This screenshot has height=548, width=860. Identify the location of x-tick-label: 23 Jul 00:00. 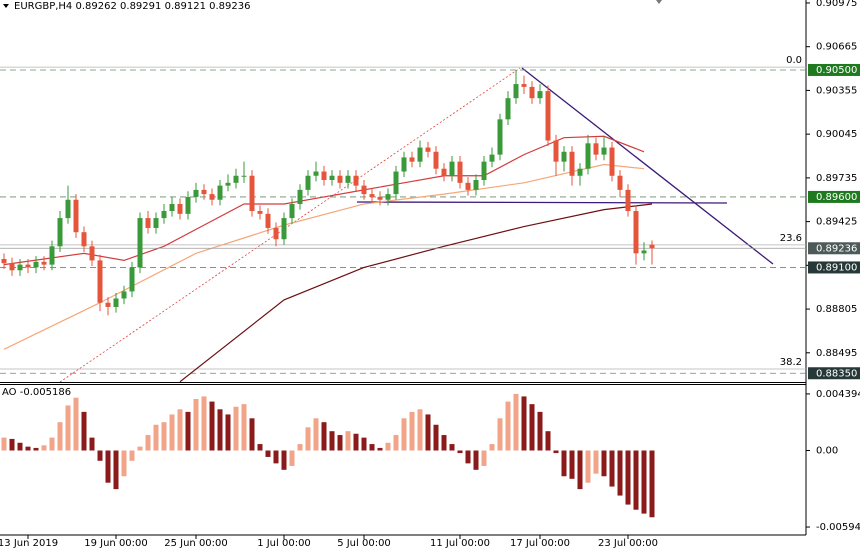
(628, 543).